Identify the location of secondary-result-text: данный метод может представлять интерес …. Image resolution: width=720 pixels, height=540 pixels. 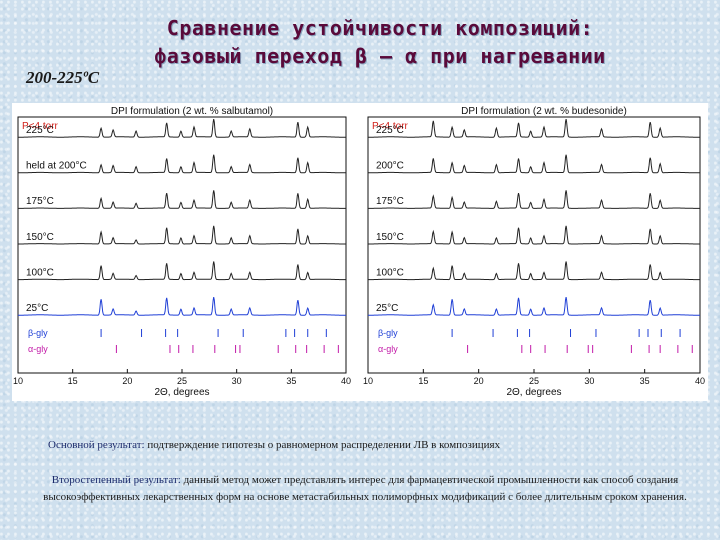
(365, 488).